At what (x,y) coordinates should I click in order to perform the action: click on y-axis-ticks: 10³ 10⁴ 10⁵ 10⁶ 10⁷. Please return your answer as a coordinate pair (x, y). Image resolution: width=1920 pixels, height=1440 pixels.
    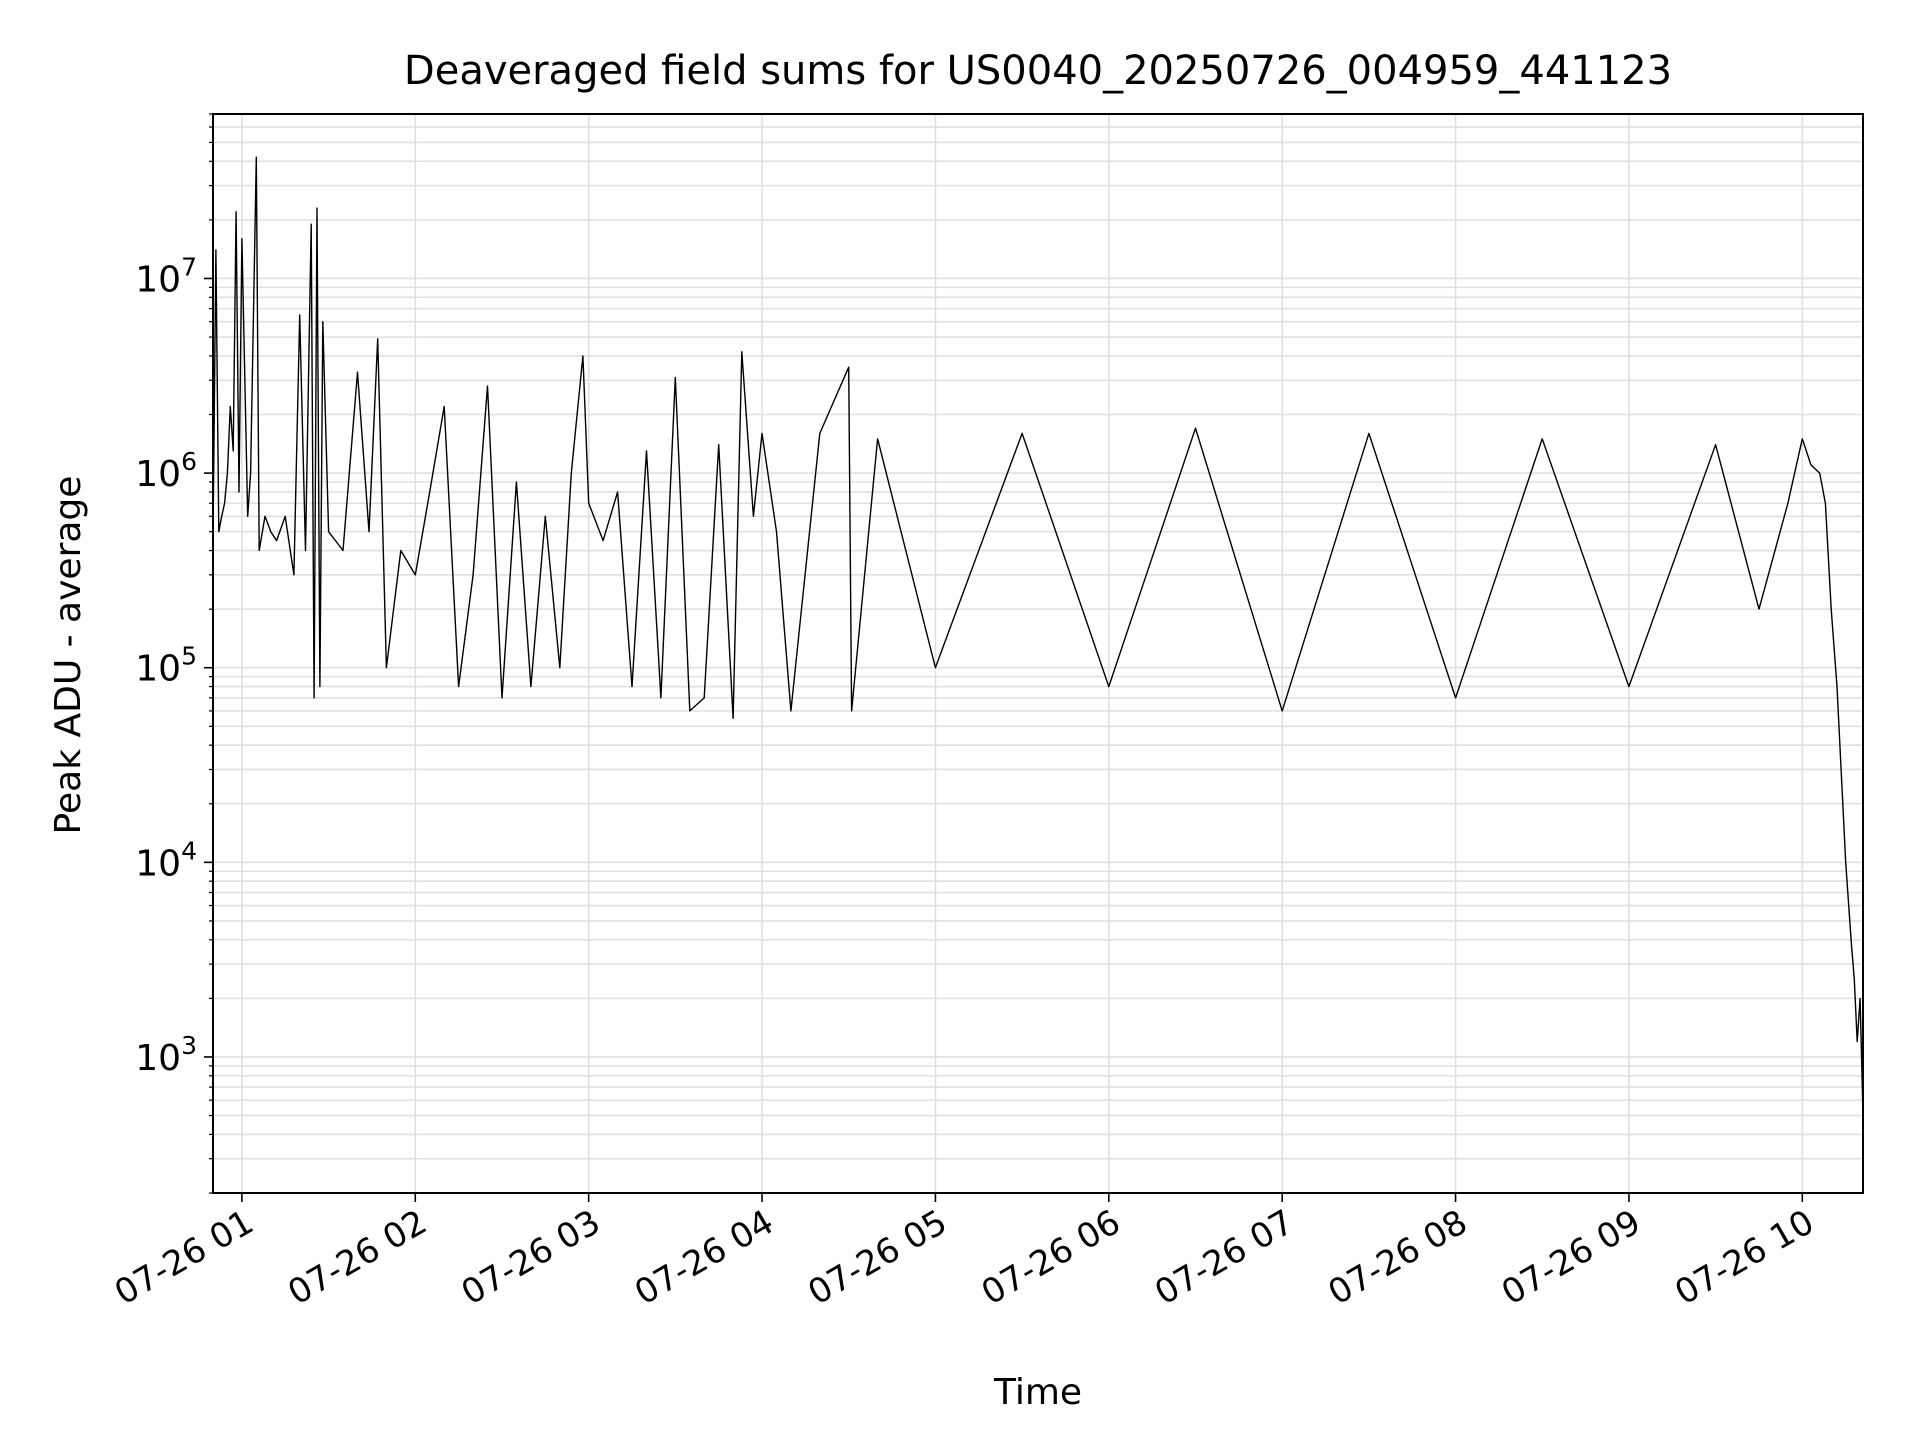
    Looking at the image, I should click on (174, 653).